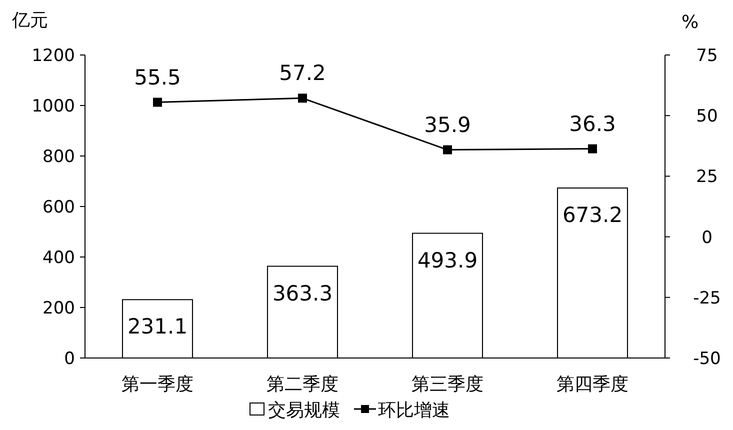 Image resolution: width=733 pixels, height=430 pixels. Describe the element at coordinates (707, 56) in the screenshot. I see `y2-tick-label: 75` at that location.